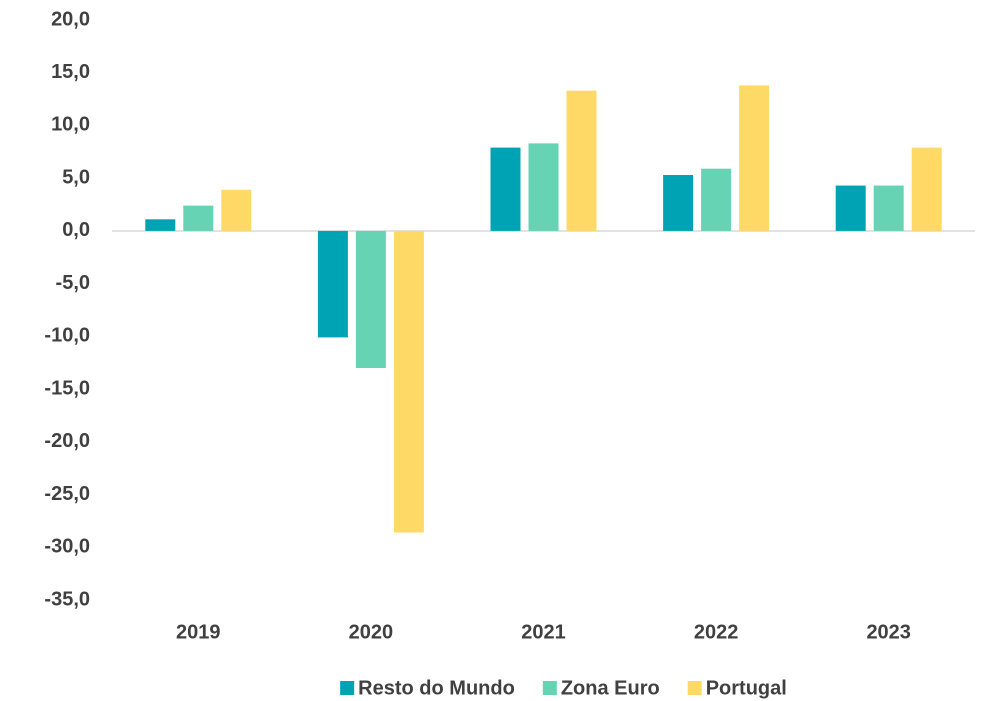 This screenshot has width=982, height=701. I want to click on x-tick-label: 2023, so click(888, 632).